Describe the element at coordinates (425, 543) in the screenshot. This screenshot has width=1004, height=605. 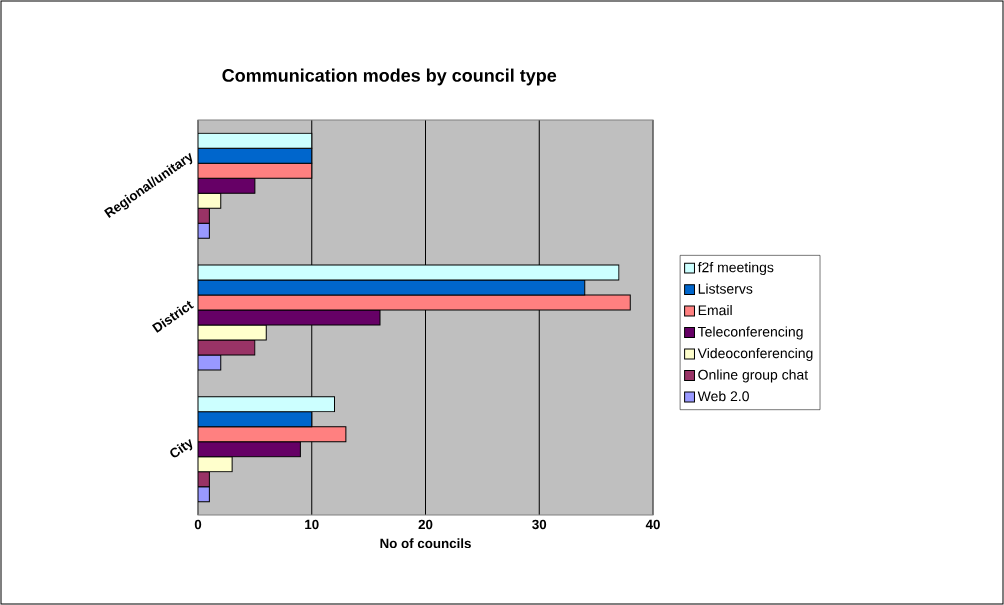
I see `x-axis-title: No of councils` at that location.